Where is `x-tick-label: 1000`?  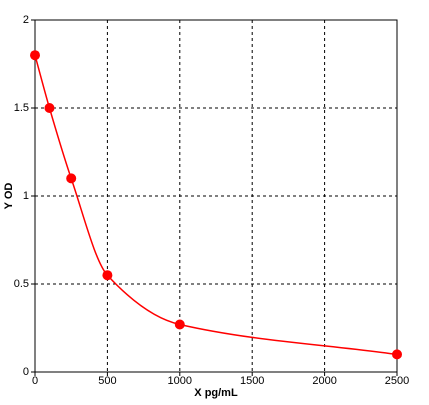
x-tick-label: 1000 is located at coordinates (180, 381).